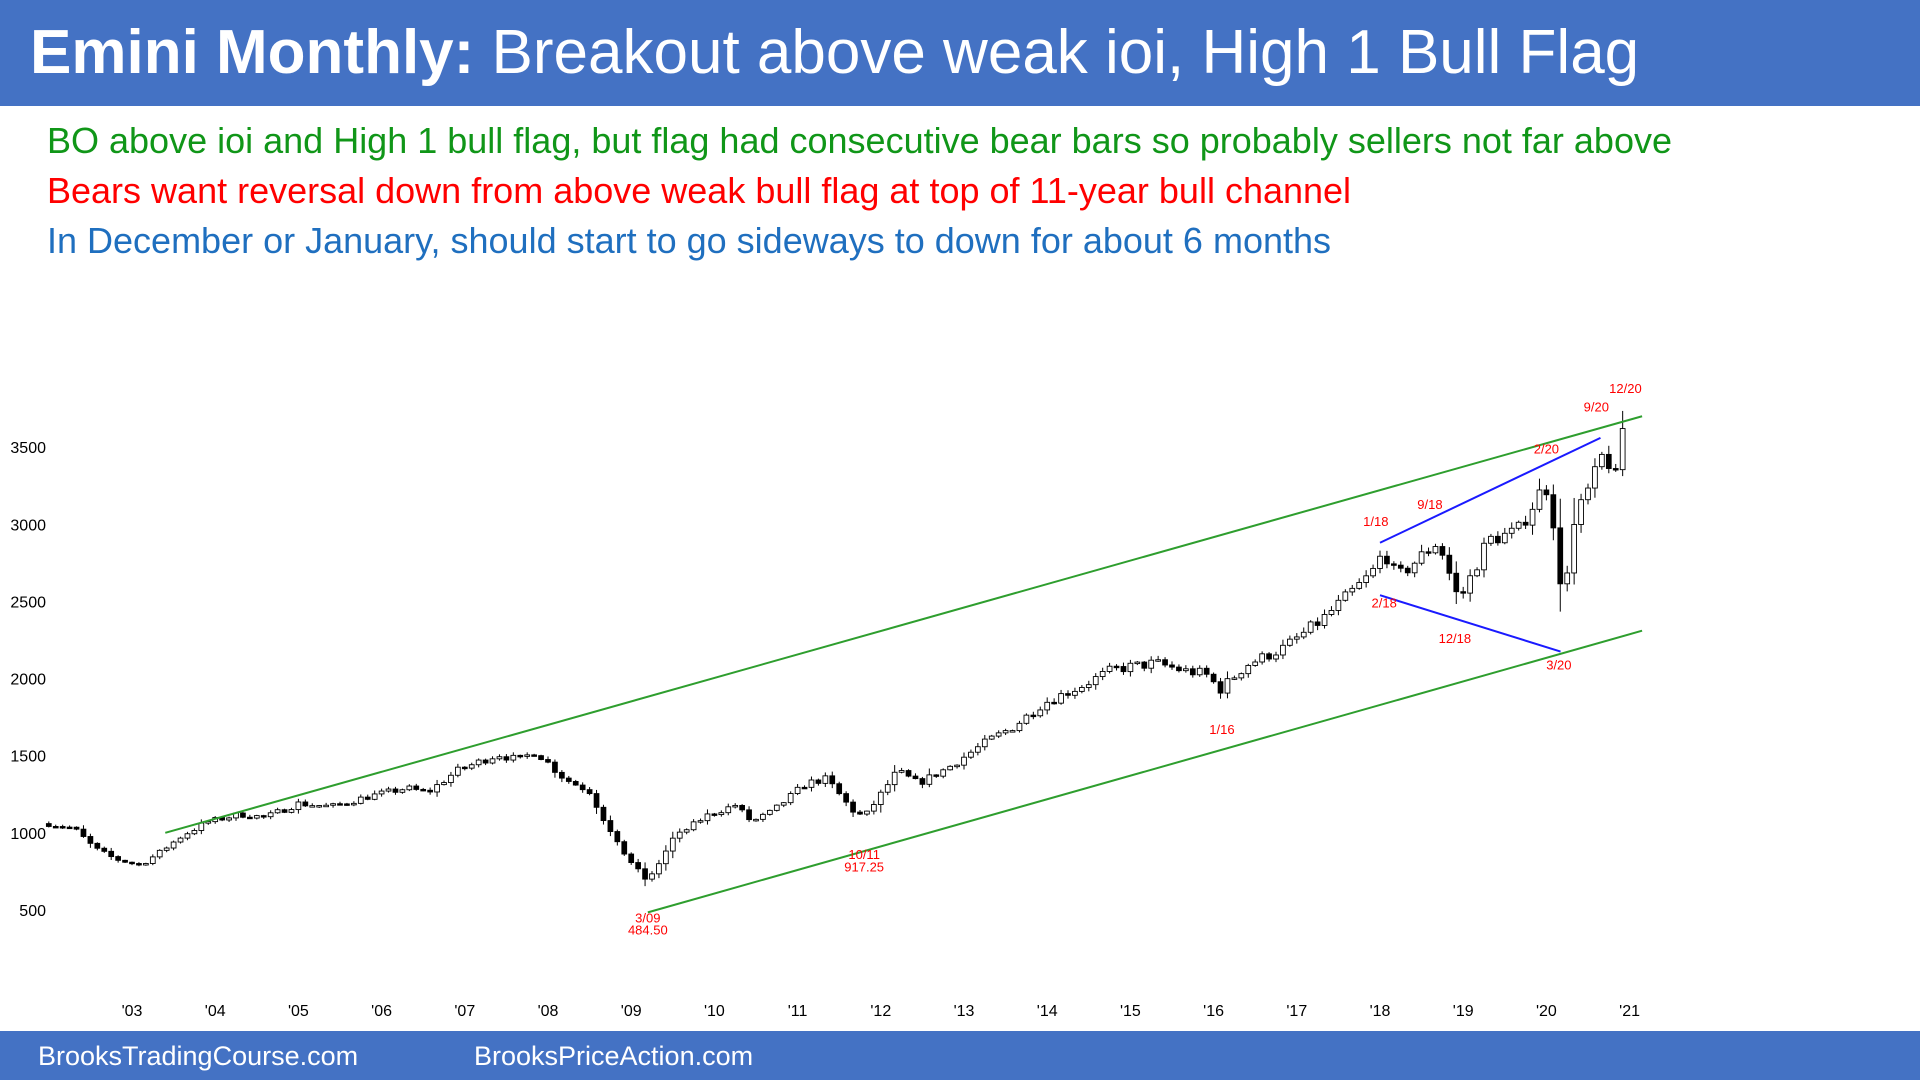  Describe the element at coordinates (198, 1056) in the screenshot. I see `footer-link-courses: BrooksTradingCourse.com` at that location.